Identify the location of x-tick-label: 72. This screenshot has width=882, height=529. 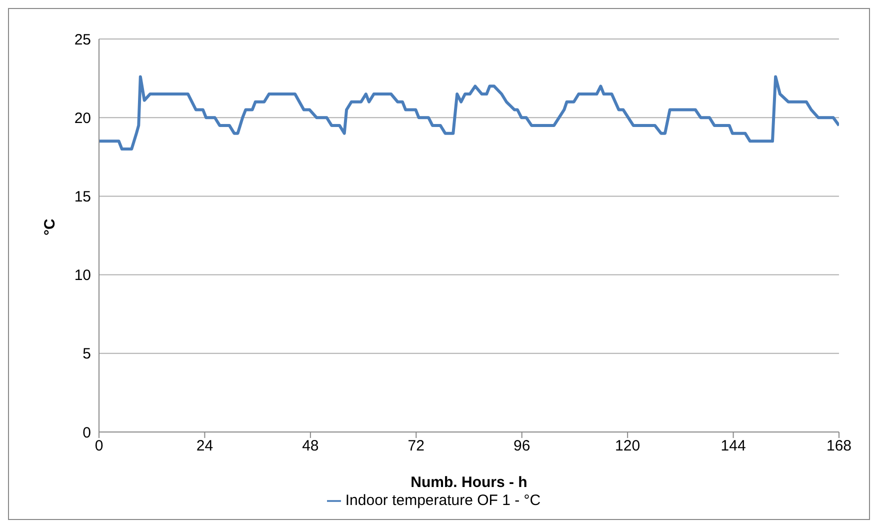
(416, 446).